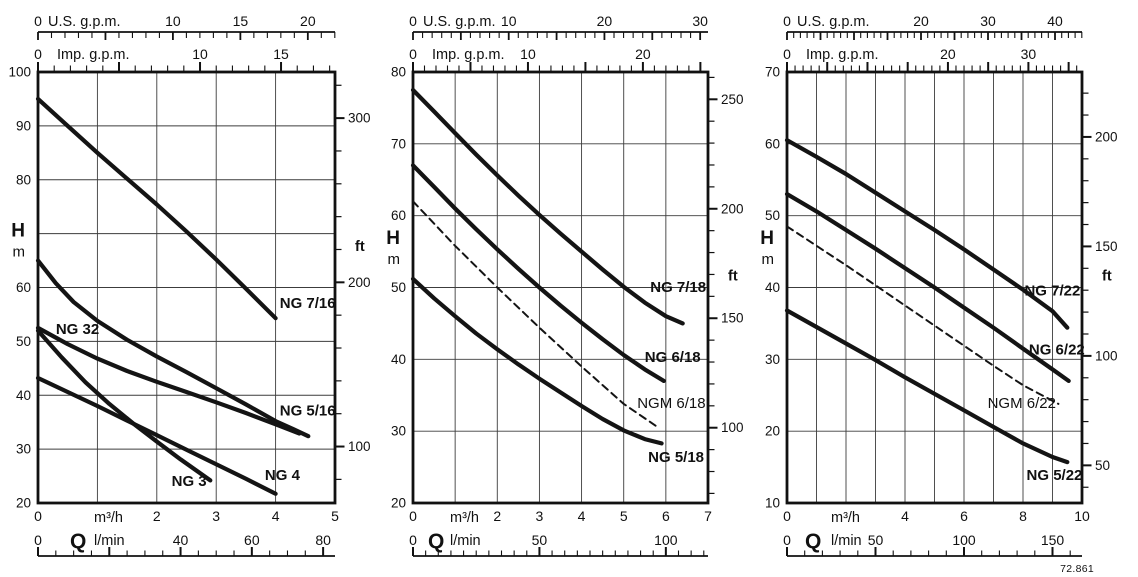  What do you see at coordinates (540, 516) in the screenshot?
I see `axis-tick-label: 3` at bounding box center [540, 516].